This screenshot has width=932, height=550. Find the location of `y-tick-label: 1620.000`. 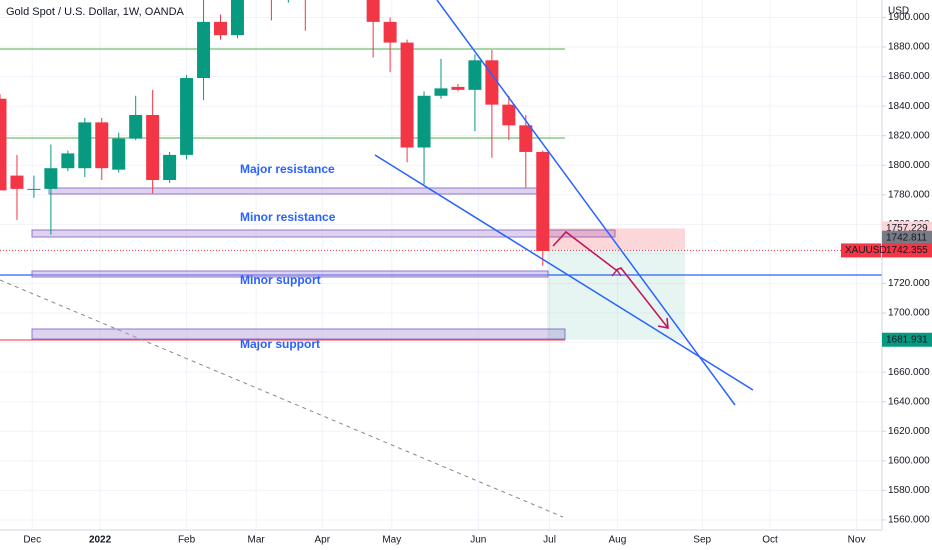

y-tick-label: 1620.000 is located at coordinates (909, 431).